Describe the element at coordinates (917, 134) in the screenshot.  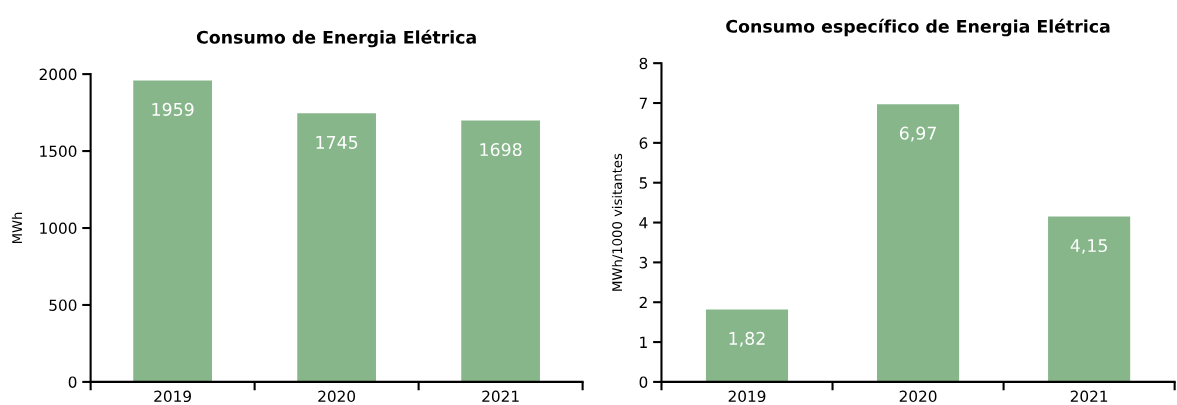
I see `data-label: 6,97` at that location.